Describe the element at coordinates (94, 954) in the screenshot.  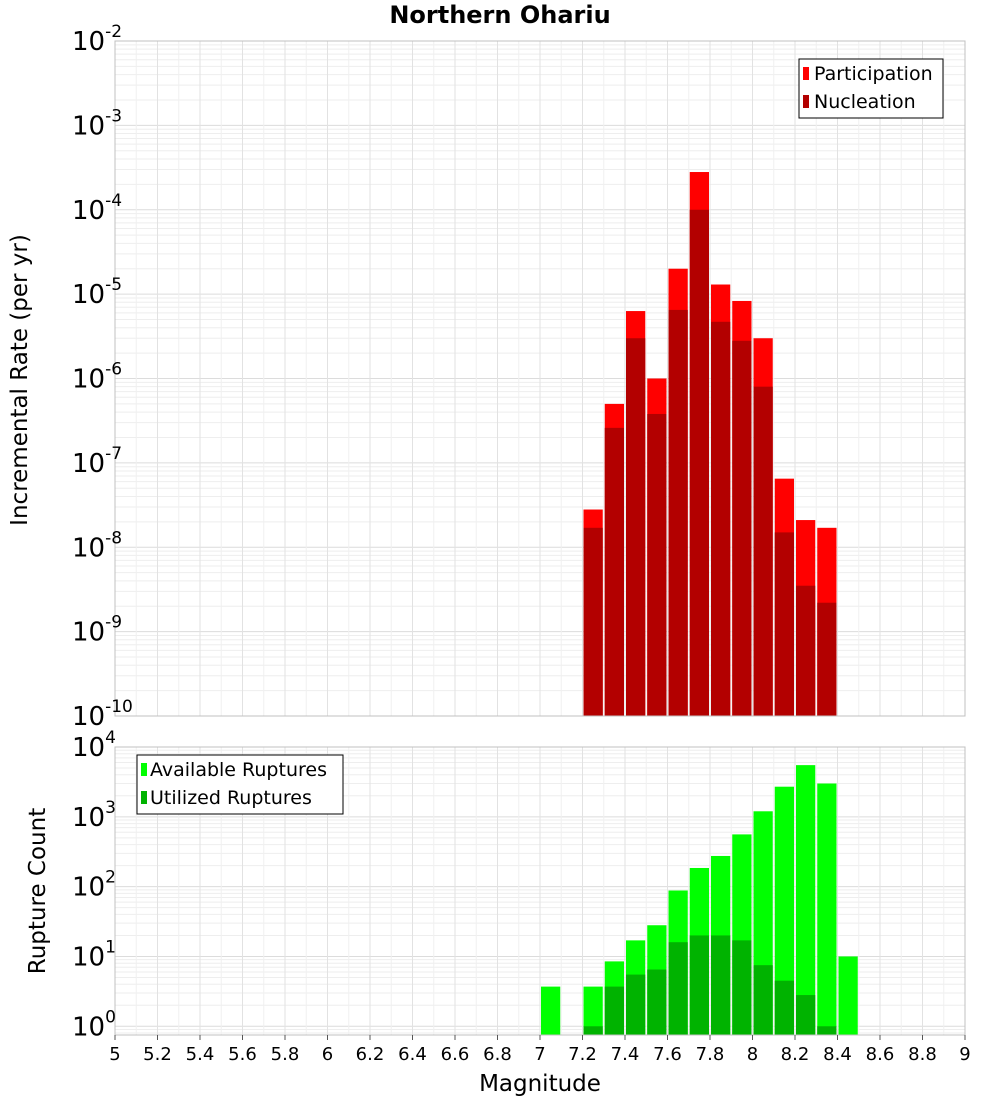
I see `y-tick-label: 10¹` at that location.